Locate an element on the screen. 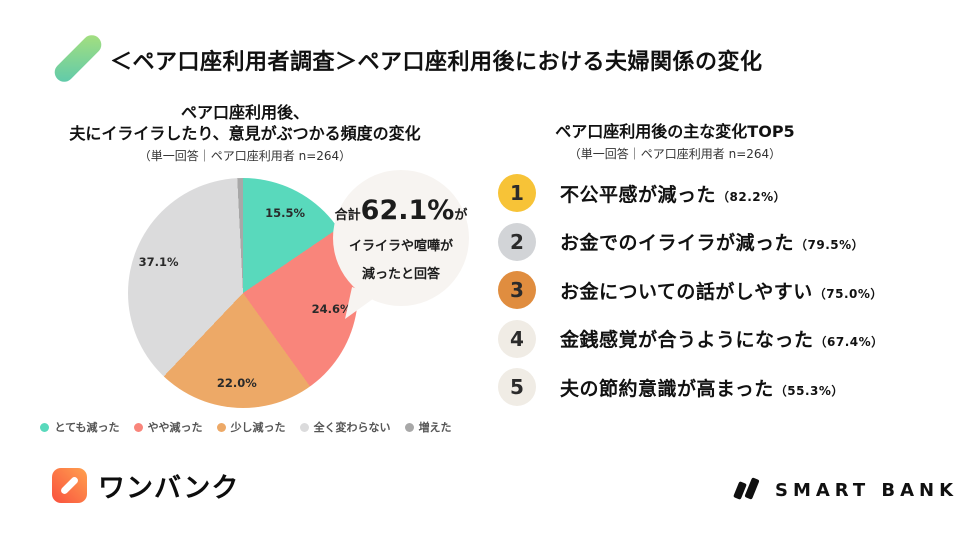  ranking-title: ペア口座利用後の主な変化TOP5 is located at coordinates (675, 131).